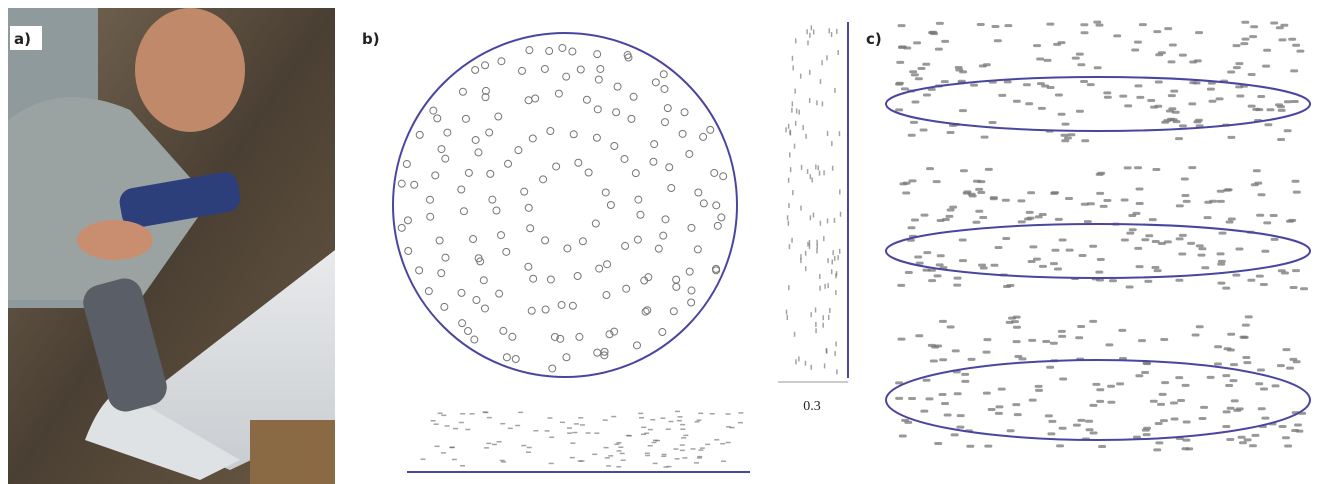  Describe the element at coordinates (371, 39) in the screenshot. I see `panel-label: b)` at that location.